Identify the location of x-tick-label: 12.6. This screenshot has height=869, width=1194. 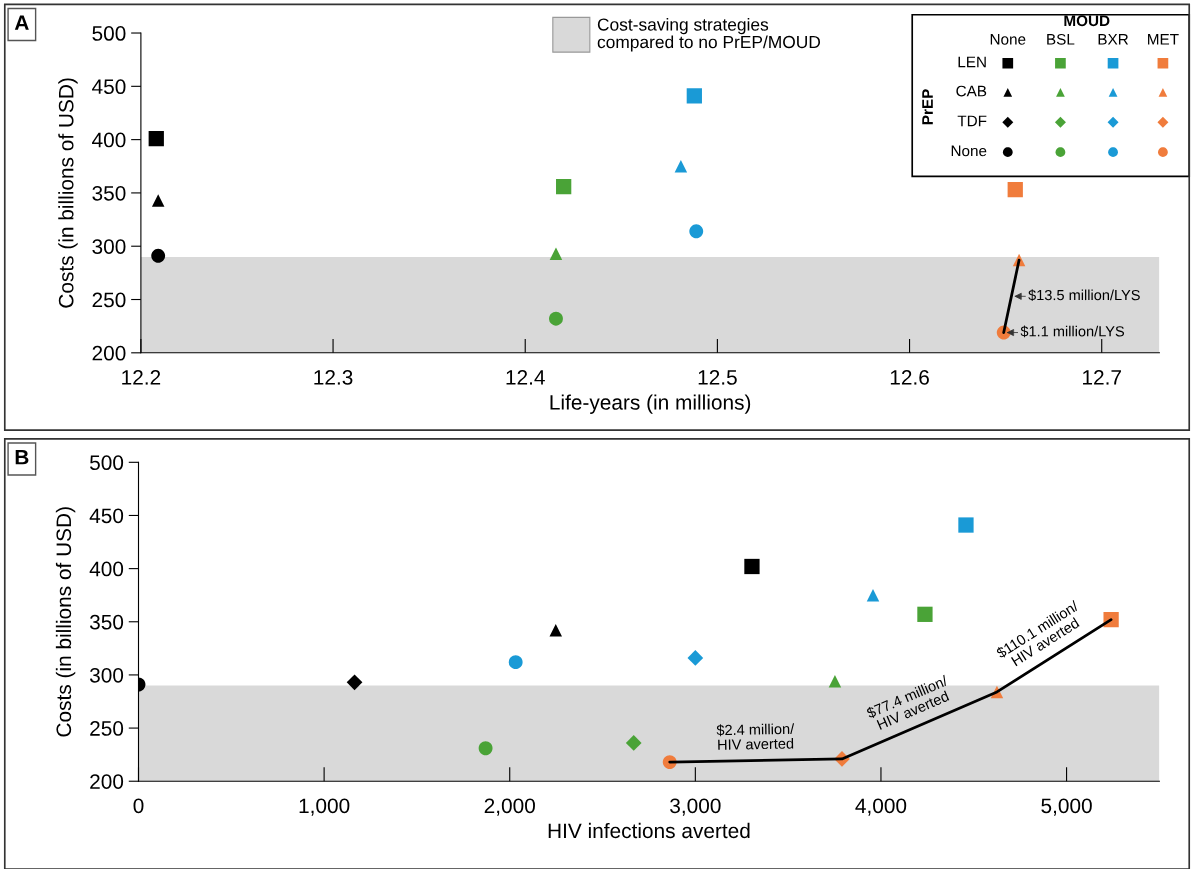
(909, 377).